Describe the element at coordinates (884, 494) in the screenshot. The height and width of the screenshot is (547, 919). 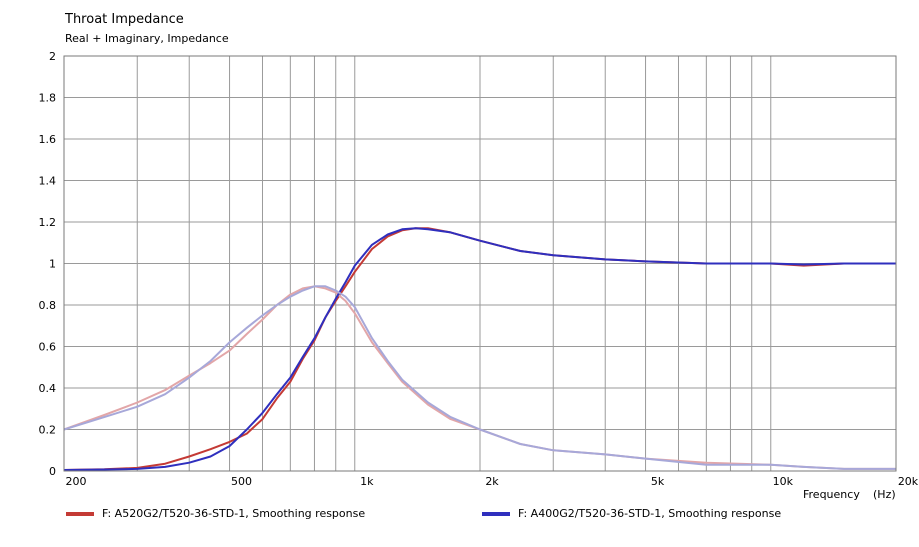
I see `x-axis-unit: (Hz)` at that location.